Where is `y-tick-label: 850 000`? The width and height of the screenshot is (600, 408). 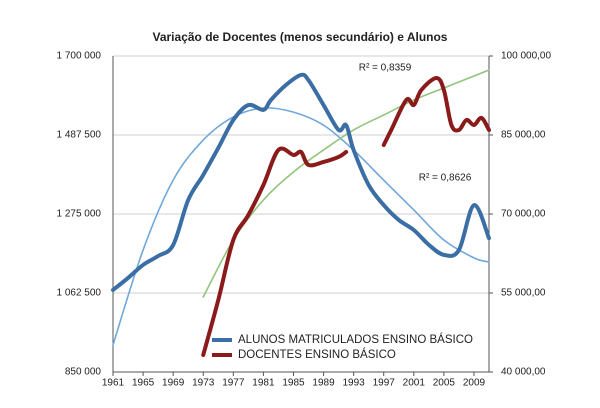 y-tick-label: 850 000 is located at coordinates (83, 372).